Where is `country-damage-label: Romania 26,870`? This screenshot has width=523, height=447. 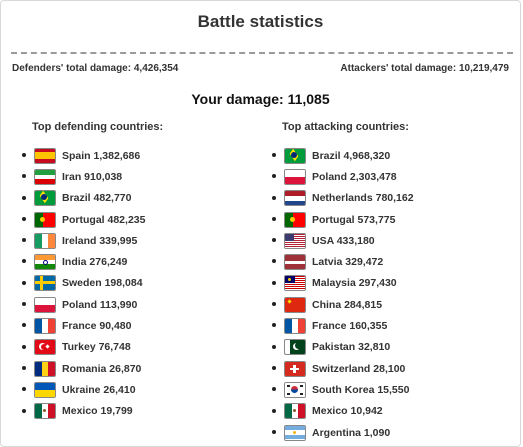
country-damage-label: Romania 26,870 is located at coordinates (102, 368).